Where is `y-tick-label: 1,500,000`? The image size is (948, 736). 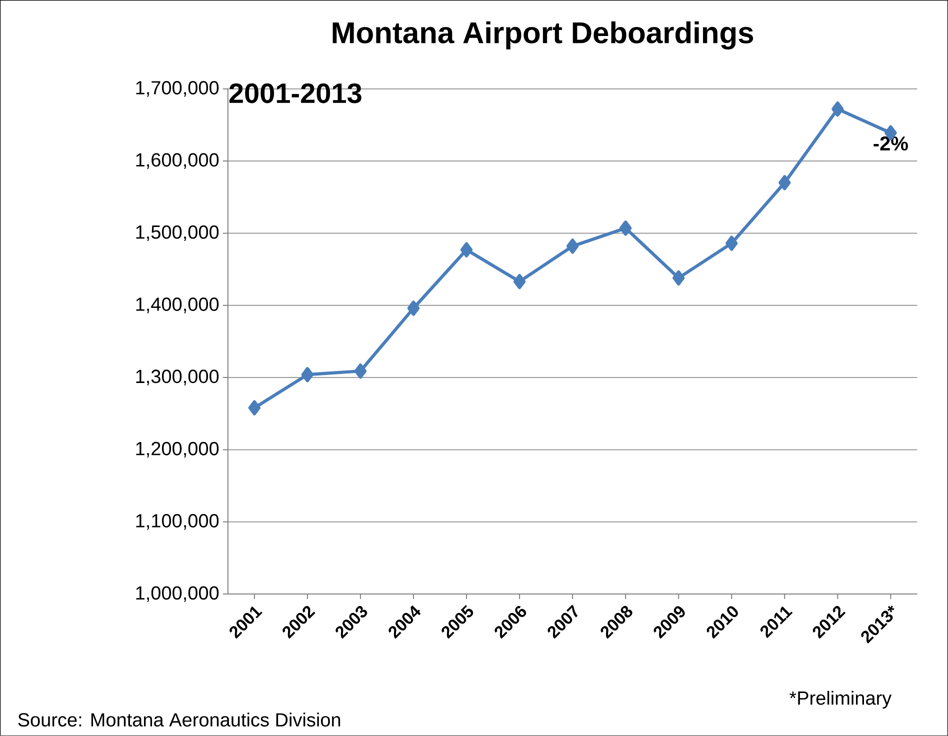 y-tick-label: 1,500,000 is located at coordinates (177, 233).